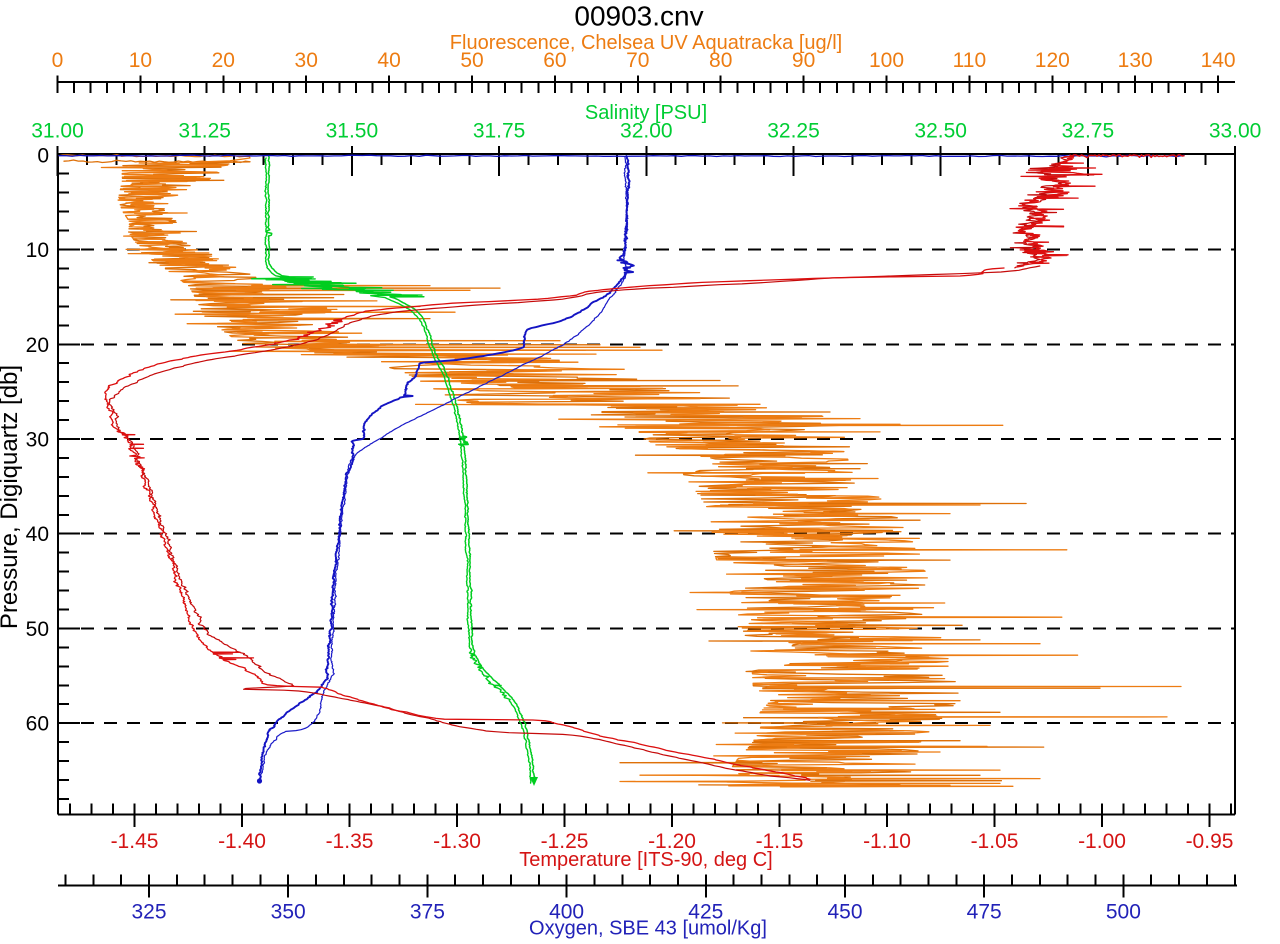 Image resolution: width=1280 pixels, height=944 pixels. Describe the element at coordinates (793, 131) in the screenshot. I see `svg-text: 32.25` at that location.